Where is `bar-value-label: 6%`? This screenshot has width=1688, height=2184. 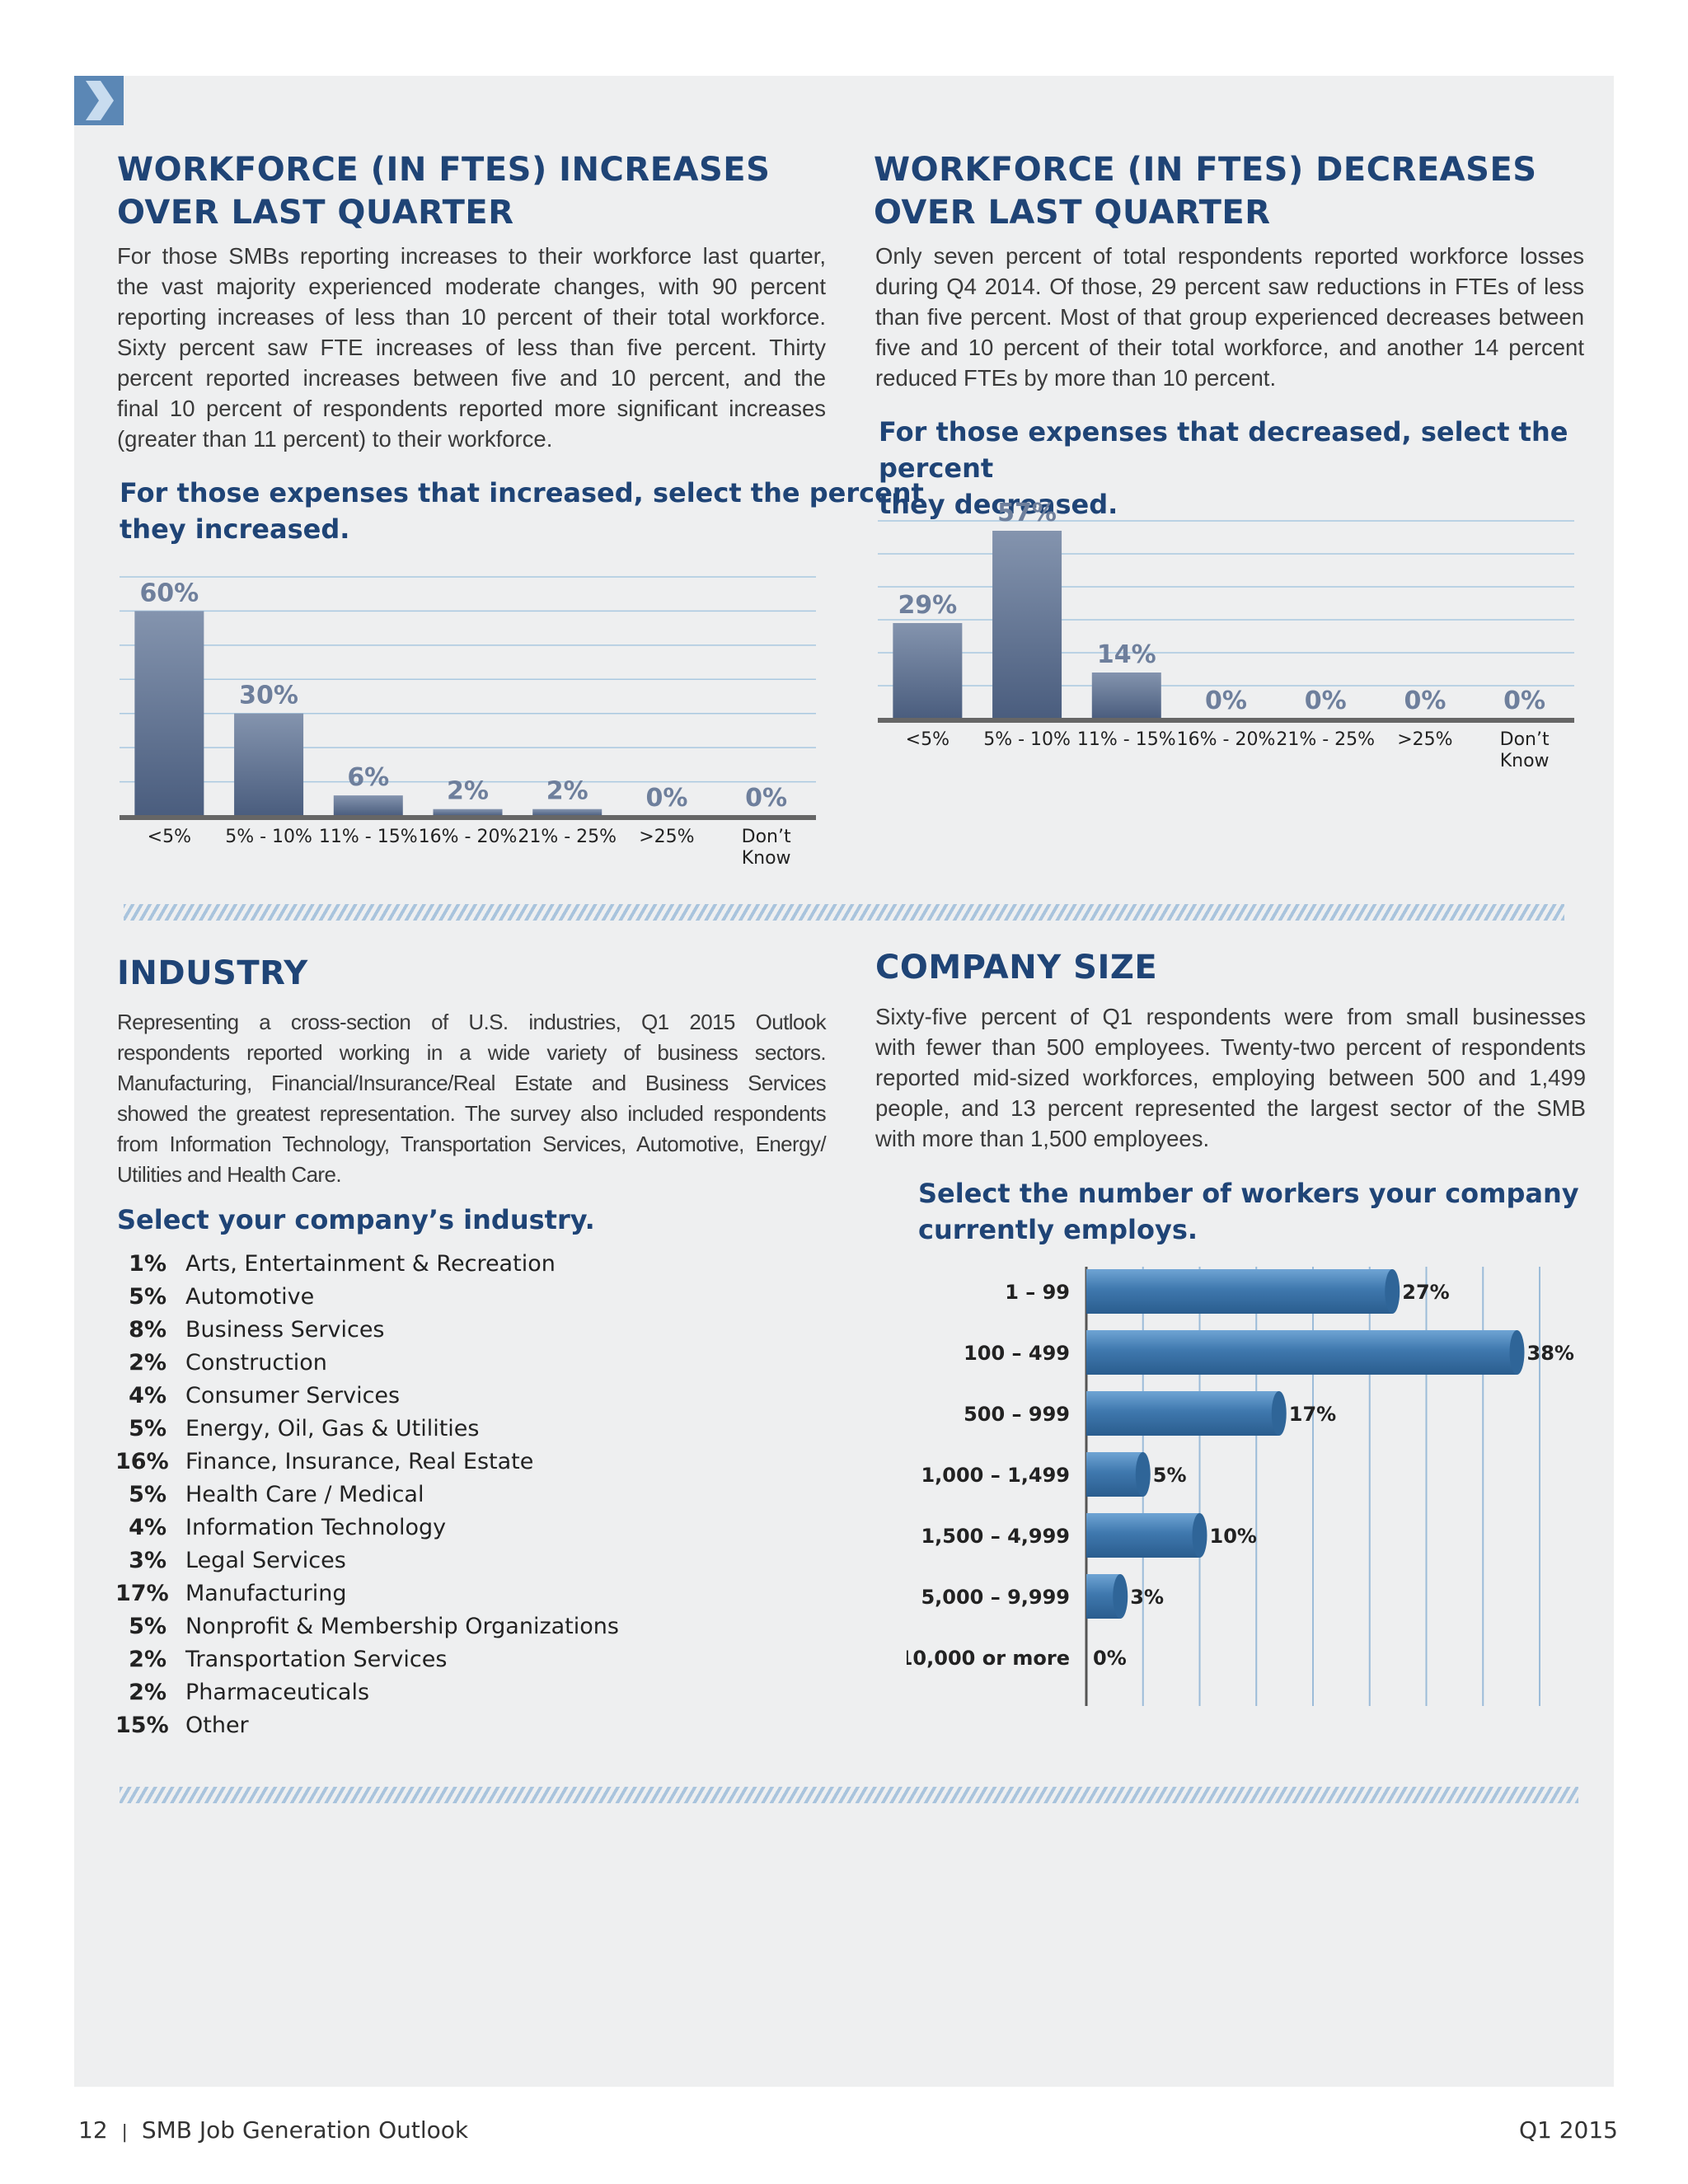 bar-value-label: 6% is located at coordinates (368, 777).